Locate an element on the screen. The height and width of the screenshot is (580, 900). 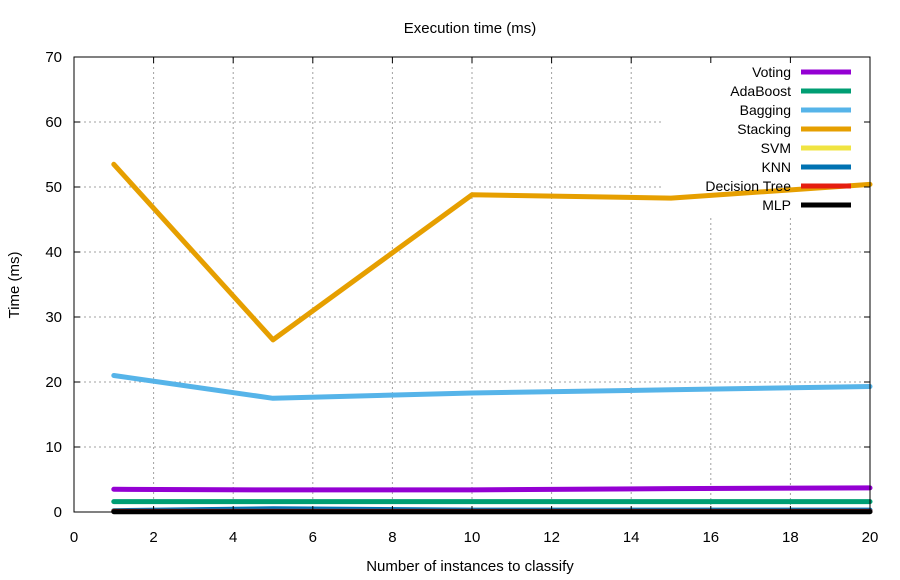
x-tick-label: 18 is located at coordinates (790, 537).